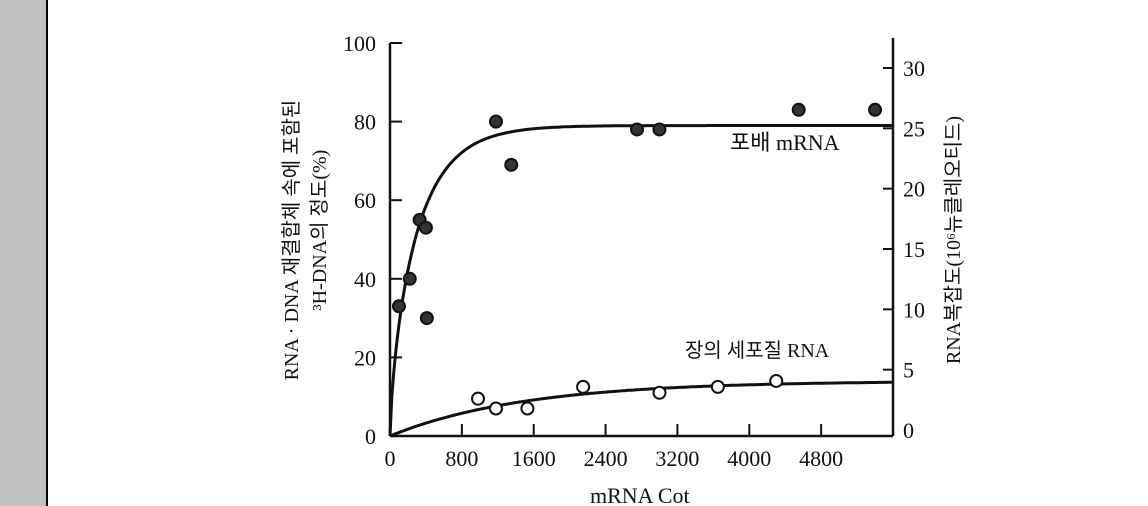  Describe the element at coordinates (953, 240) in the screenshot. I see `y2-axis-label: RNA복잡도(10⁶뉴클레오티드)` at that location.